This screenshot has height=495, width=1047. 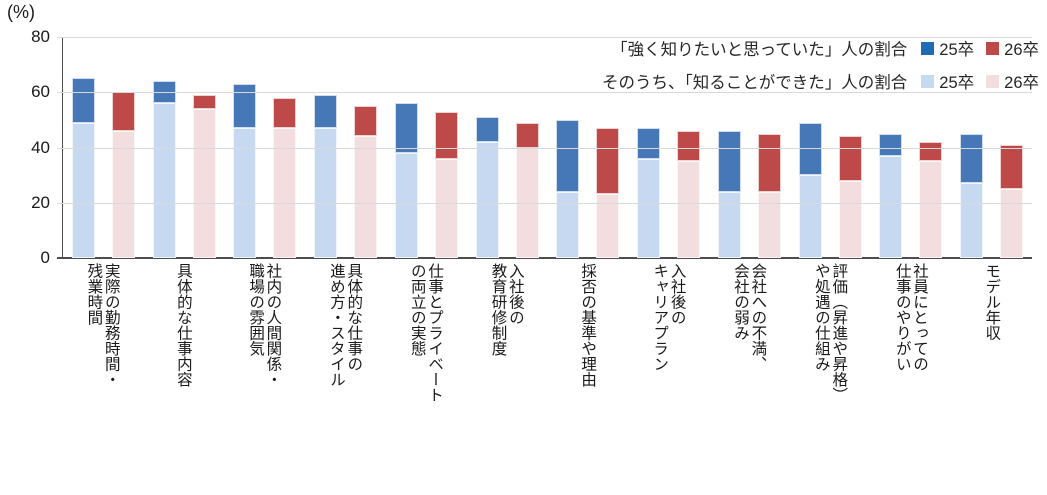 What do you see at coordinates (1021, 50) in the screenshot?
I see `legend-item-strong-26-label: 26卒` at bounding box center [1021, 50].